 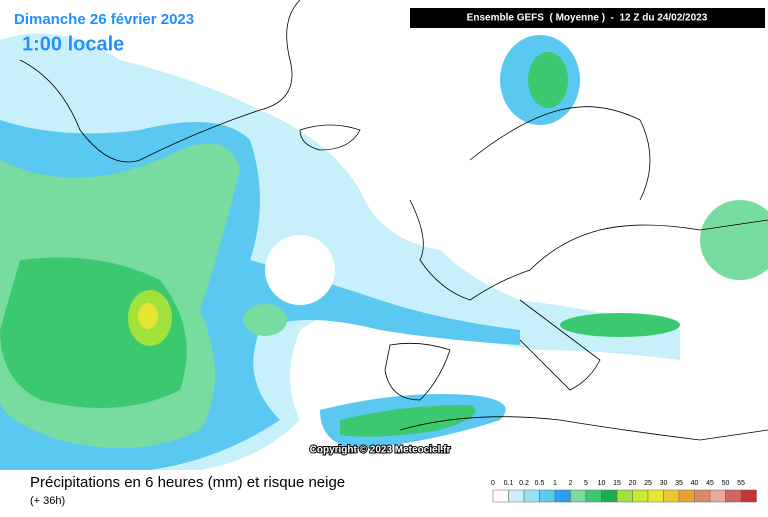 I want to click on copyright: Copyright © 2023 Meteociel.fr, so click(x=380, y=450).